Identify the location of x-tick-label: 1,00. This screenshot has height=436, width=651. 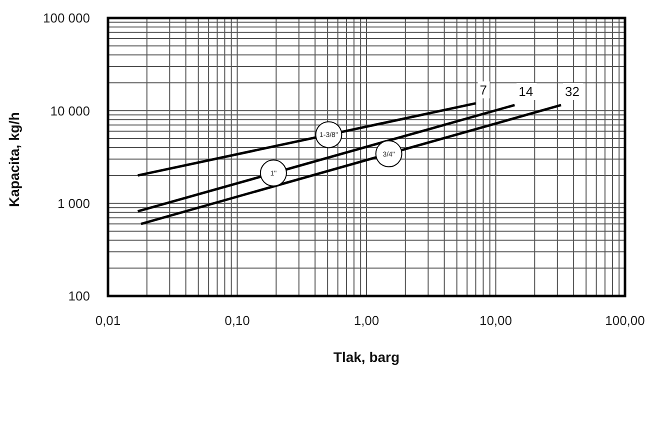
(367, 320).